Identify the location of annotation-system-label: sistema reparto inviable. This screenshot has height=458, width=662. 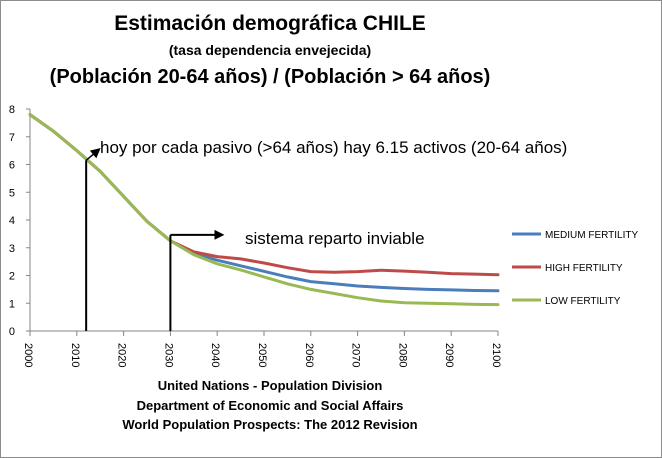
(335, 238).